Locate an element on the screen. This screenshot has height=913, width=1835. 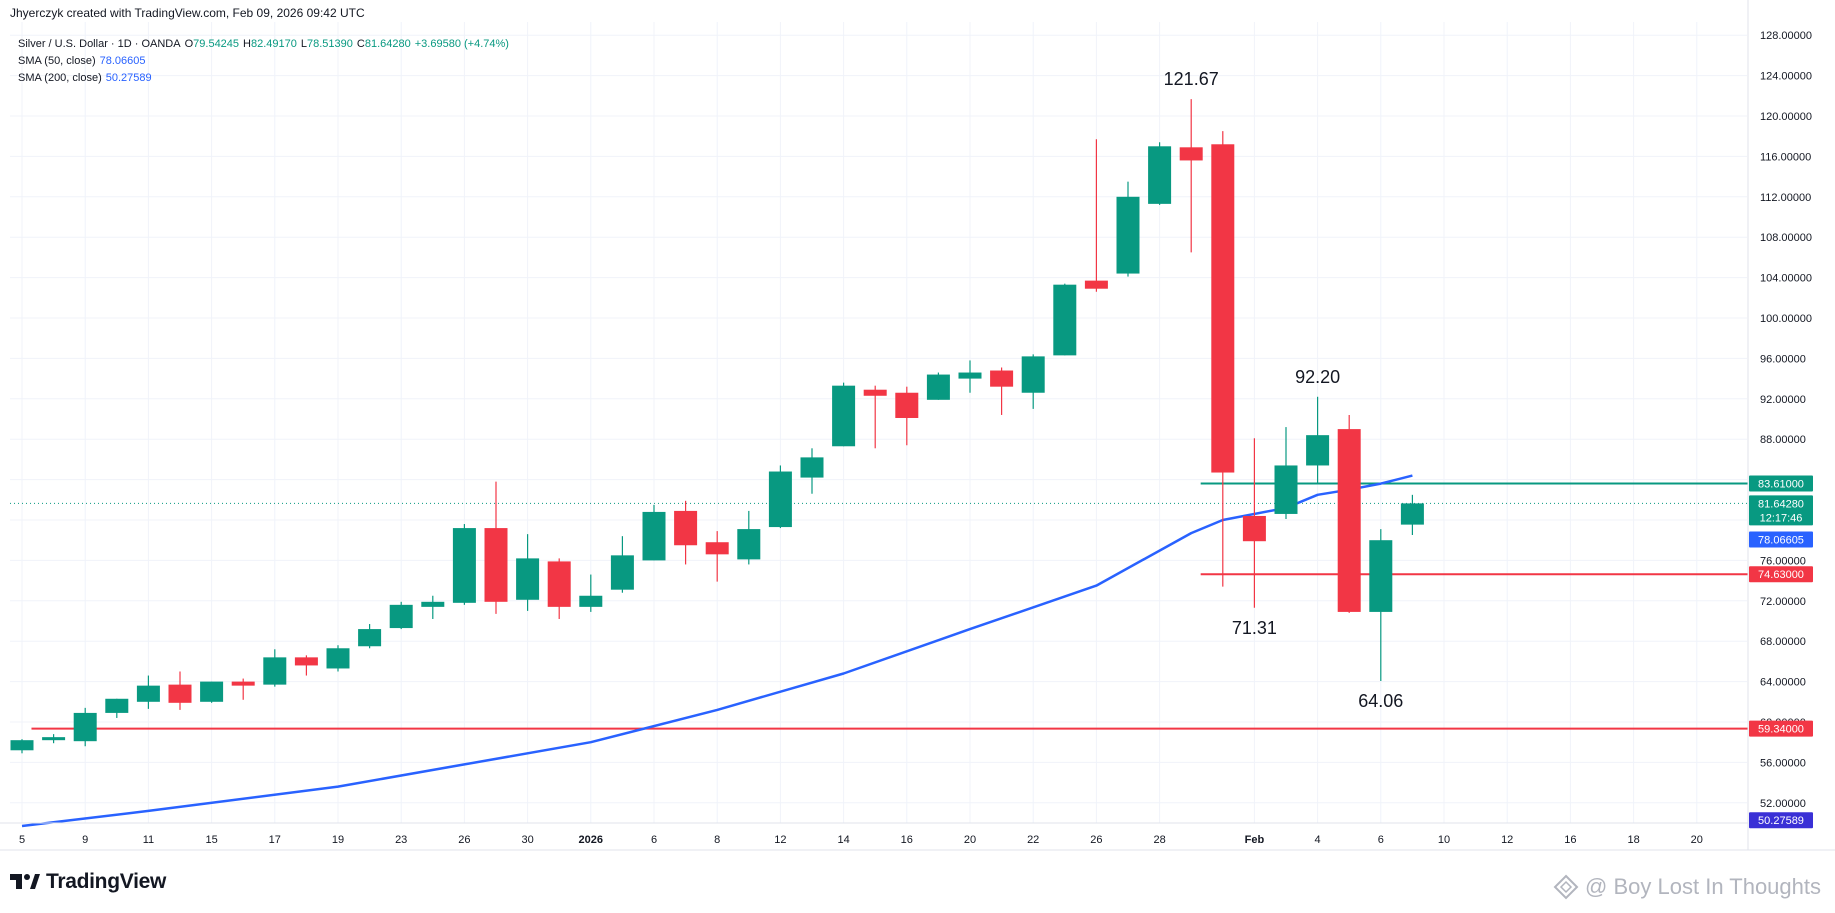
y-tick-label: 52.00000 is located at coordinates (1783, 804).